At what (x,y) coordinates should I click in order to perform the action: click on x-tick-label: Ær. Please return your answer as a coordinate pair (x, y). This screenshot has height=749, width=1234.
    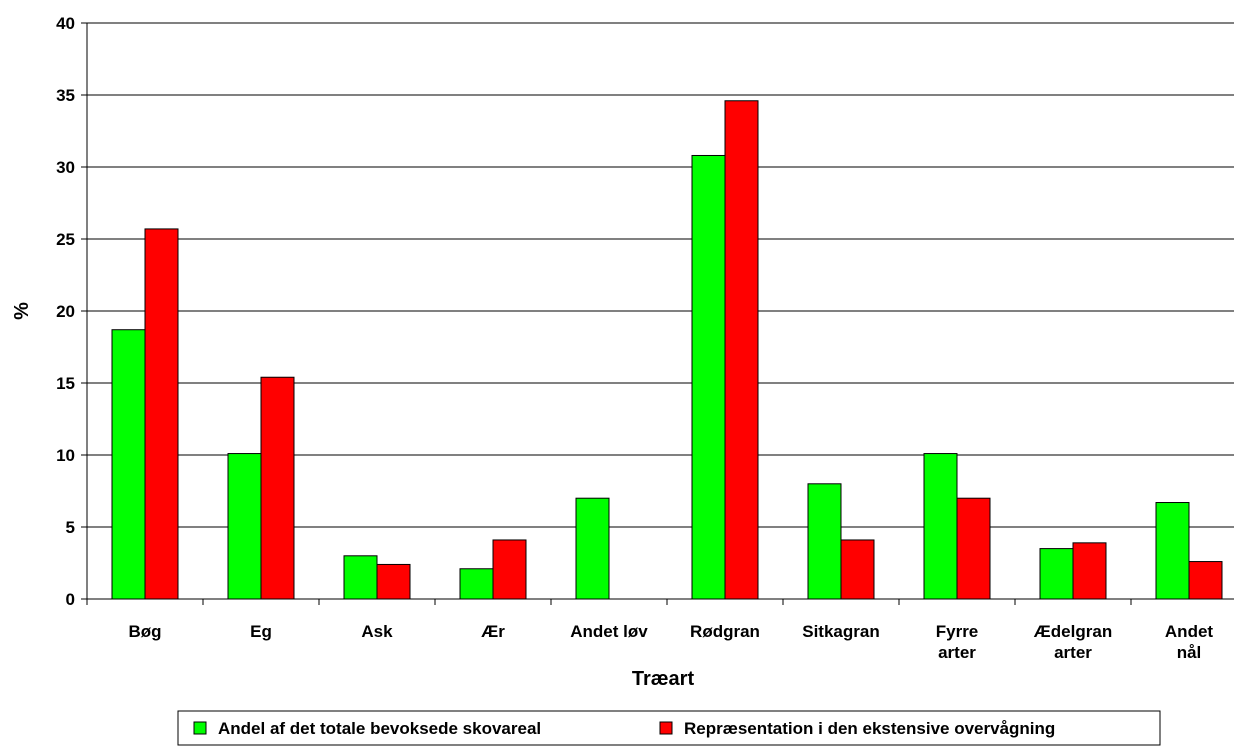
    Looking at the image, I should click on (493, 631).